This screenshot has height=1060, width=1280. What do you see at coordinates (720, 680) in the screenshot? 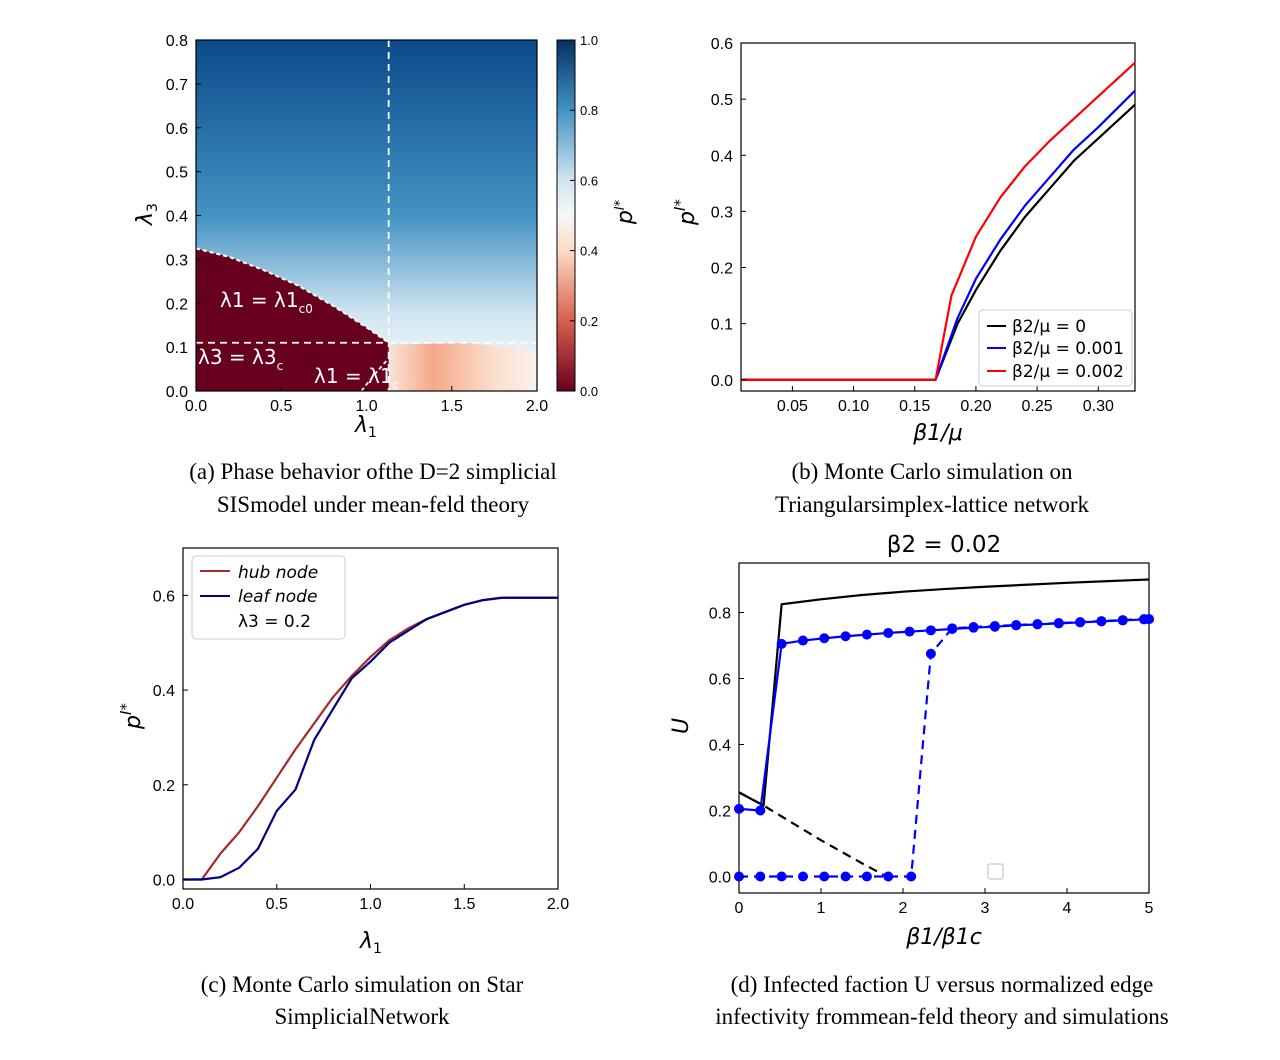
I see `d-ytick-3: 0.6` at bounding box center [720, 680].